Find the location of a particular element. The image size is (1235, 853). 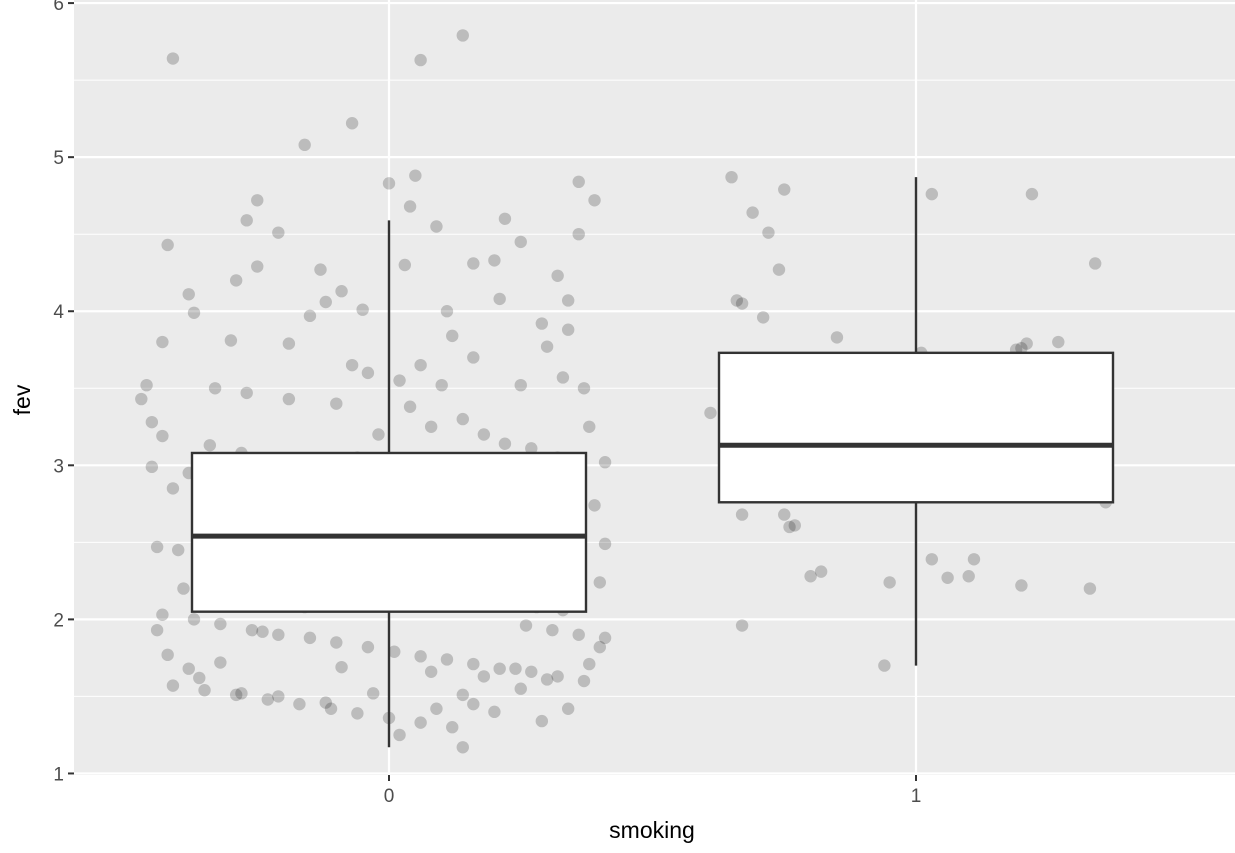

x-axis-title: smoking is located at coordinates (652, 830).